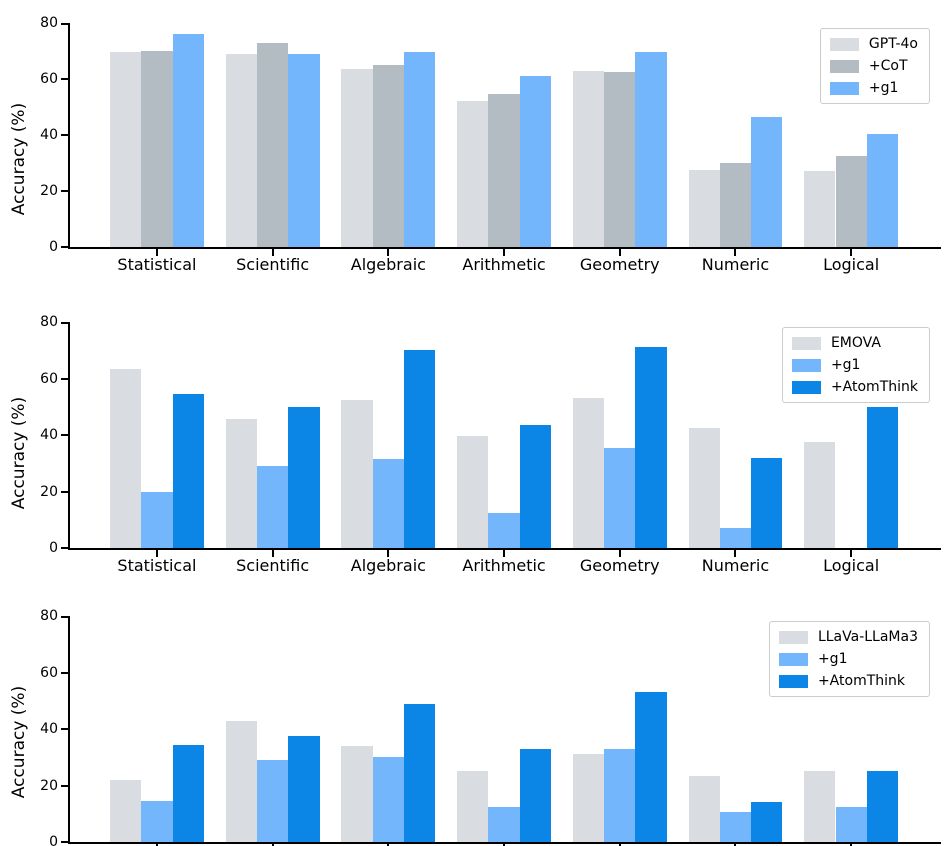  I want to click on bar-geometry-cot, so click(620, 159).